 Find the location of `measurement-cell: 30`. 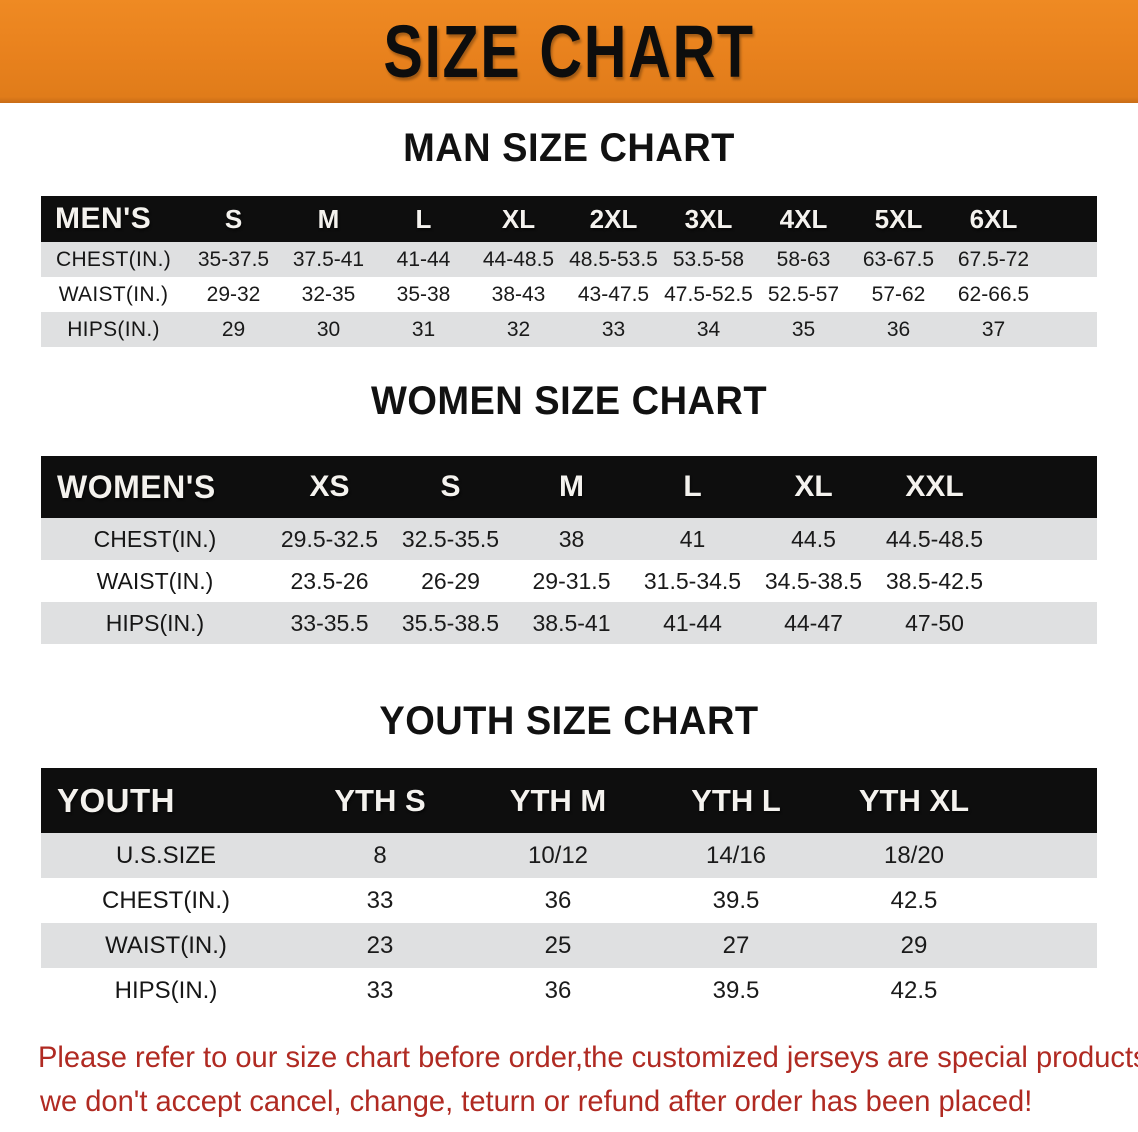

measurement-cell: 30 is located at coordinates (328, 329).